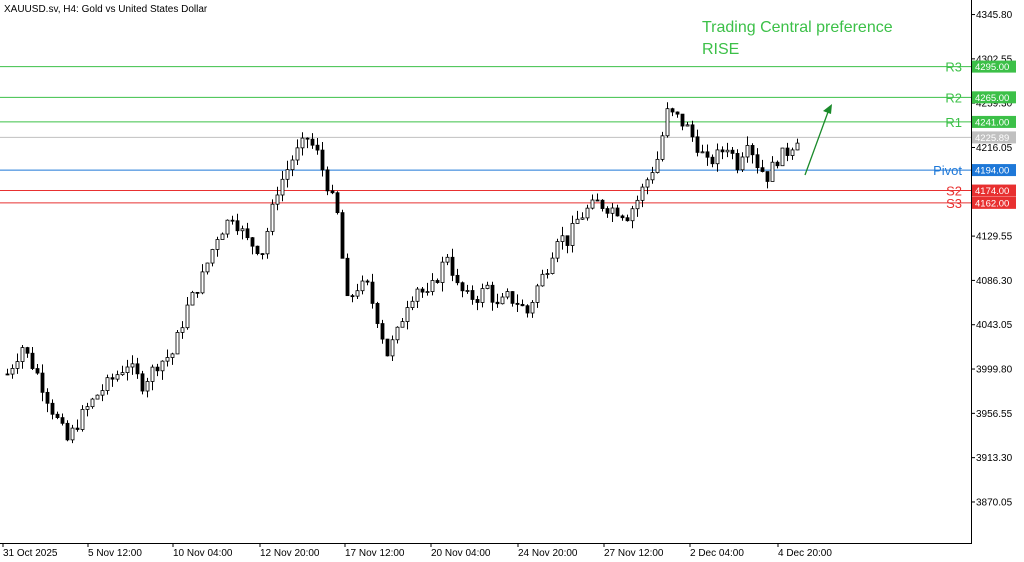  Describe the element at coordinates (994, 59) in the screenshot. I see `price-tick-label: 4302.55` at that location.